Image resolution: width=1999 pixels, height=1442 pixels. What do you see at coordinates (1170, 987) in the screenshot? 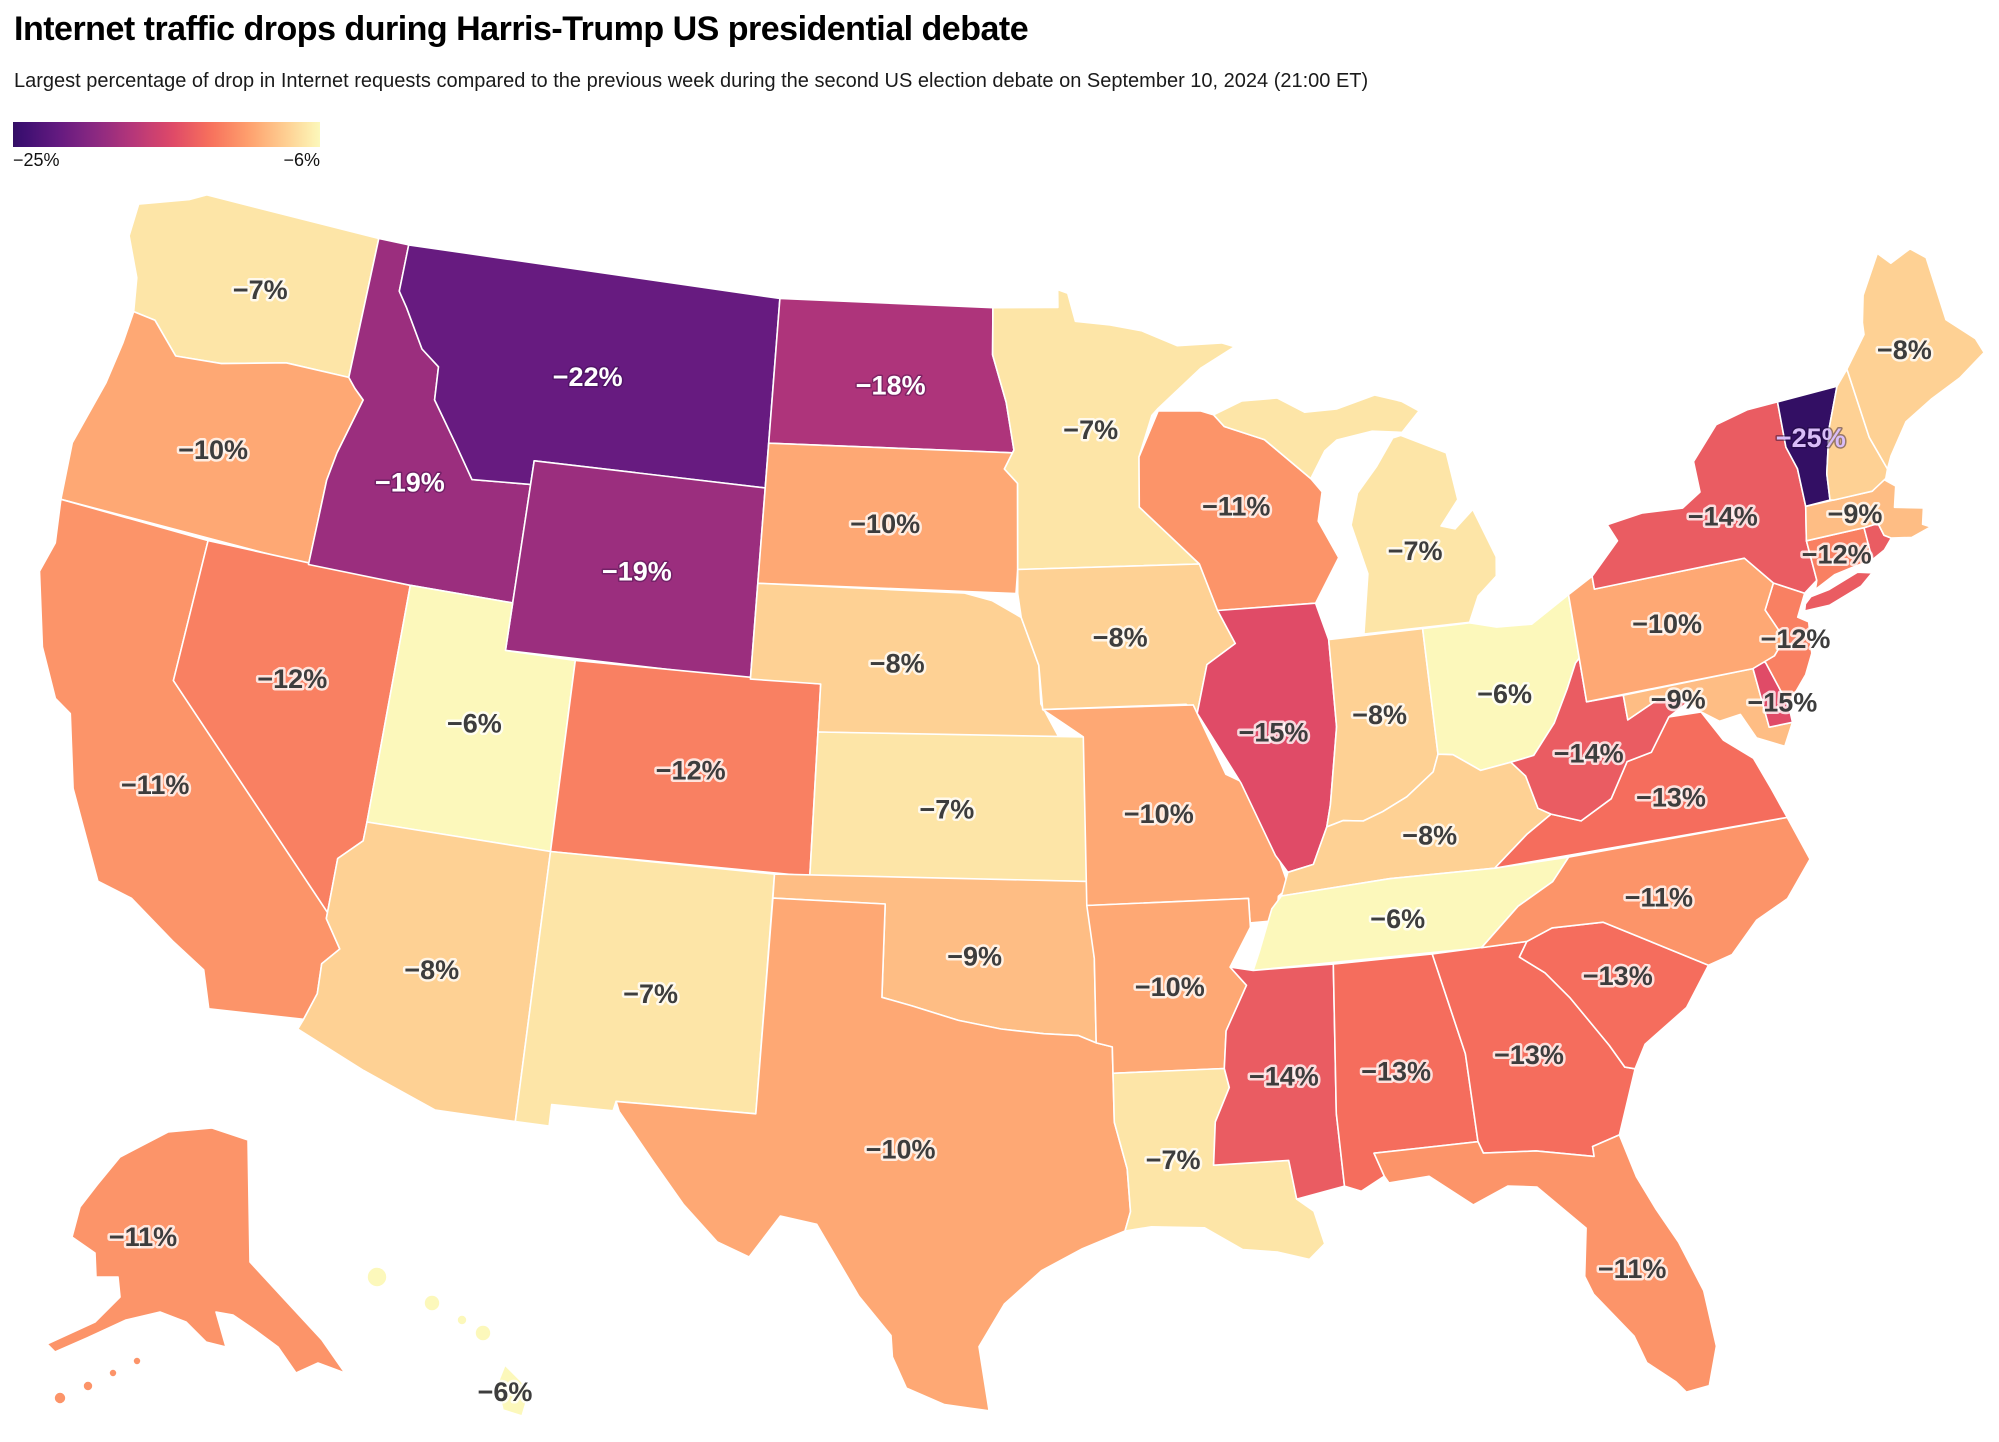
I see `value-label-ar: −10%` at bounding box center [1170, 987].